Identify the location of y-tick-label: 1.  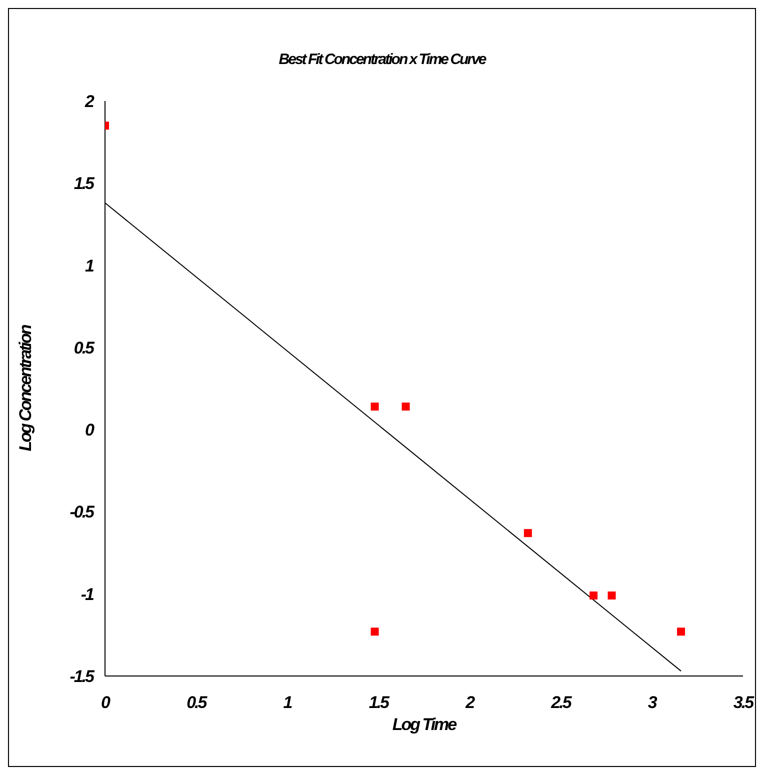
(89, 266).